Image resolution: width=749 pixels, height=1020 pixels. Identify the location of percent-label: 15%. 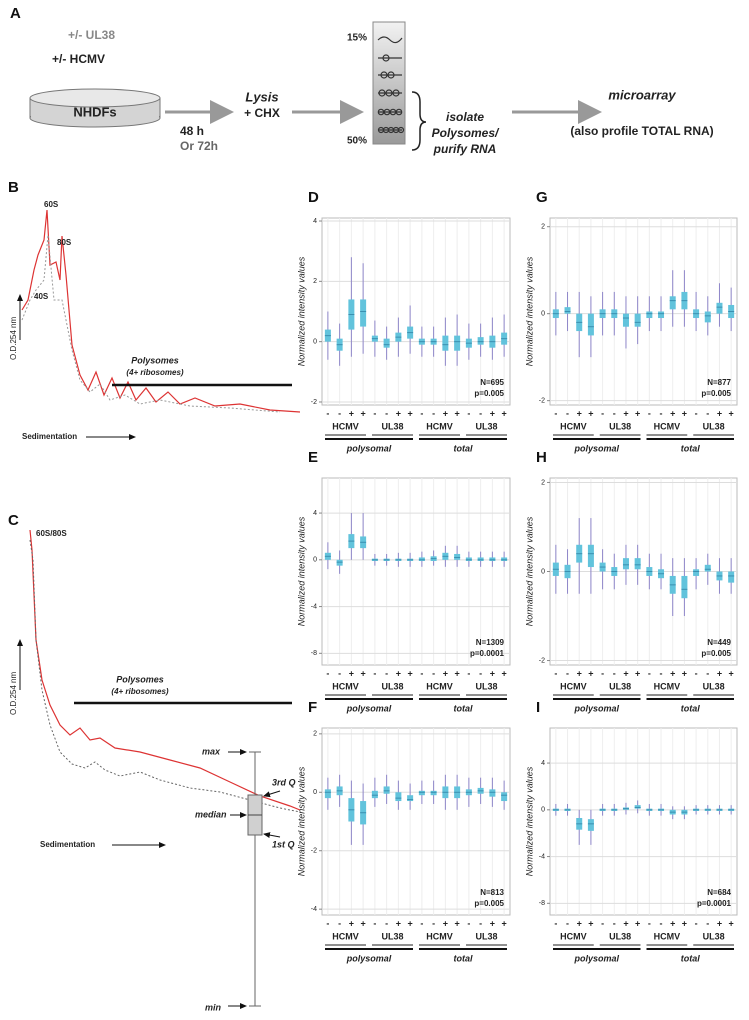
(357, 38).